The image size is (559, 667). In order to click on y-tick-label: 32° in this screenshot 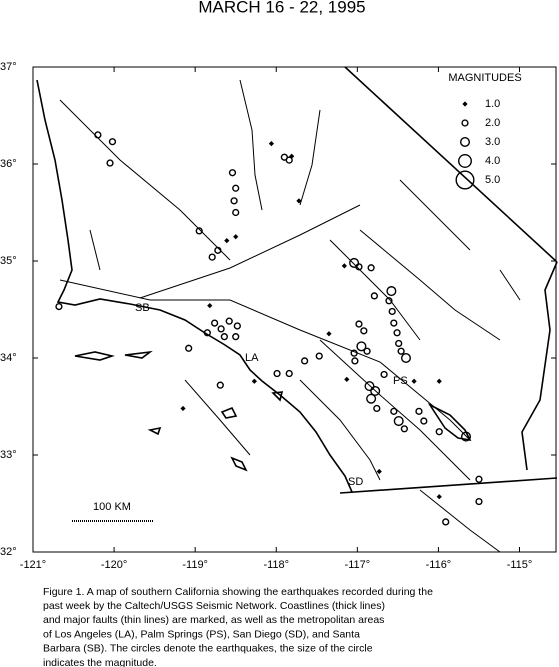, I will do `click(8, 552)`.